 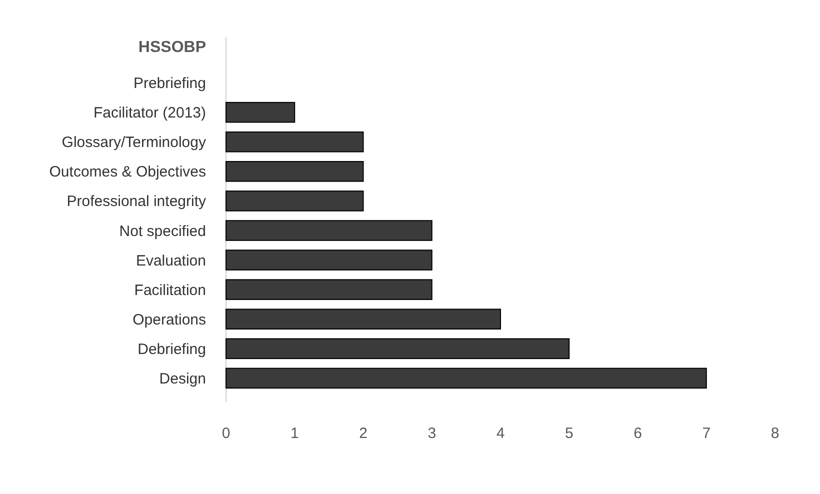 What do you see at coordinates (638, 433) in the screenshot?
I see `x-tick-label: 6` at bounding box center [638, 433].